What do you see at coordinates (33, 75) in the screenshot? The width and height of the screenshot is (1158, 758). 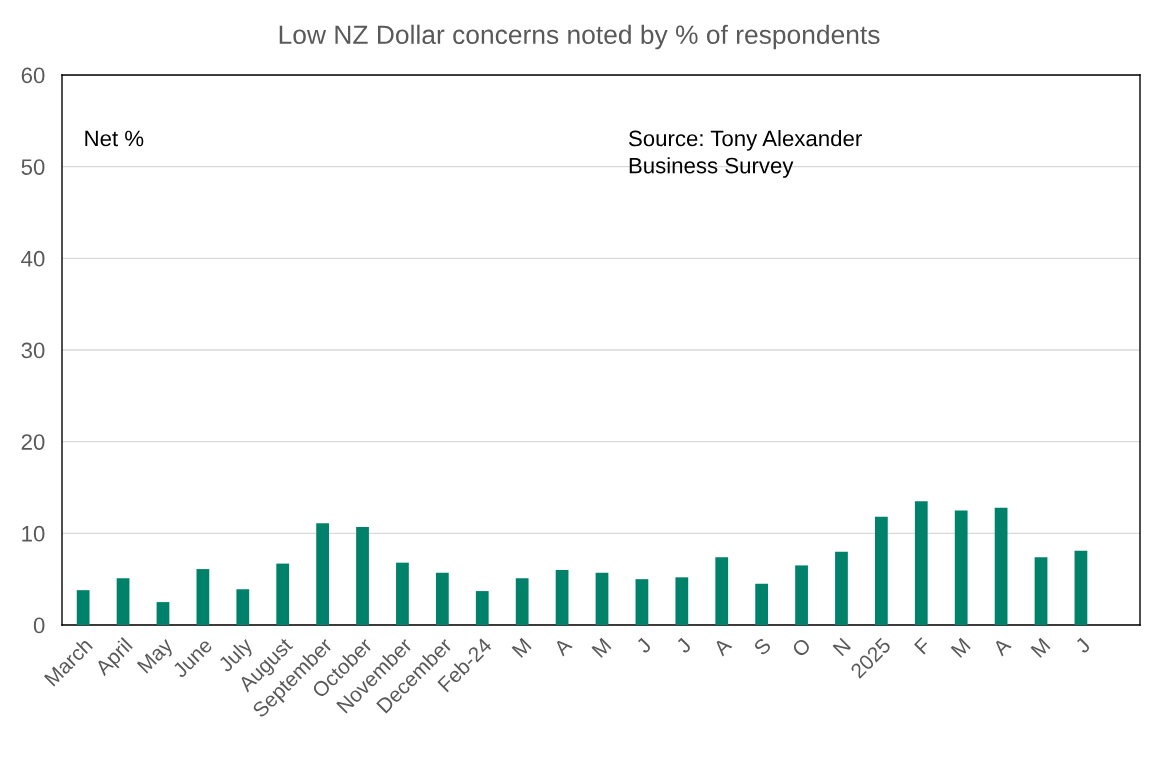 I see `y-tick-label: 60` at bounding box center [33, 75].